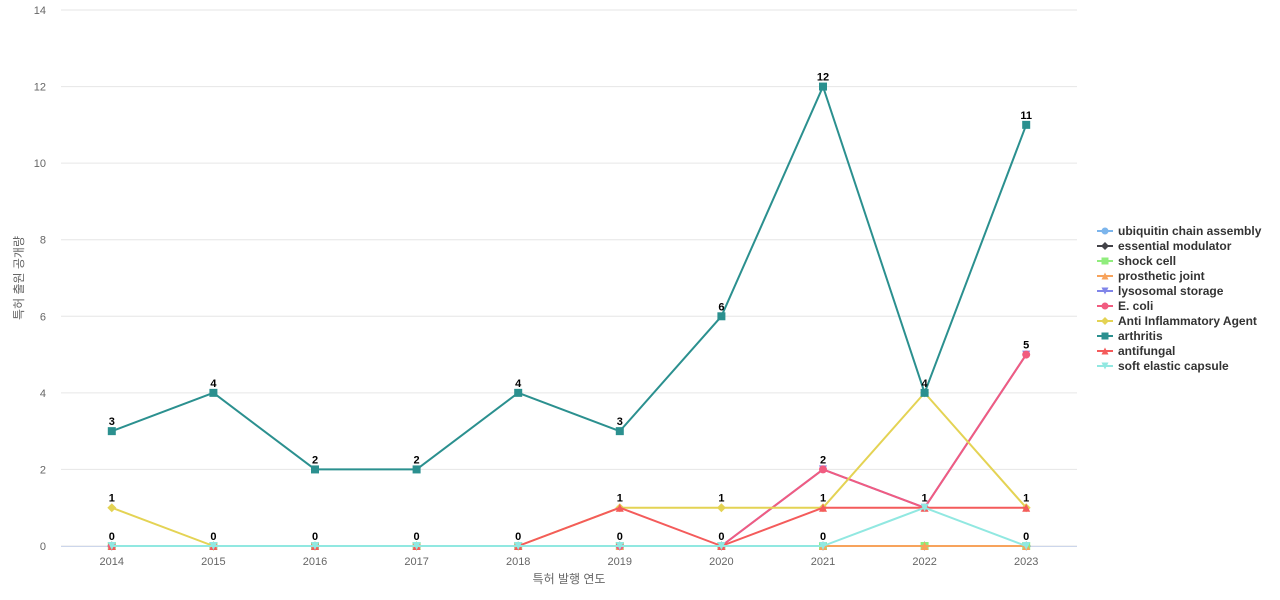  I want to click on series-soft-elastic-capsule, so click(569, 526).